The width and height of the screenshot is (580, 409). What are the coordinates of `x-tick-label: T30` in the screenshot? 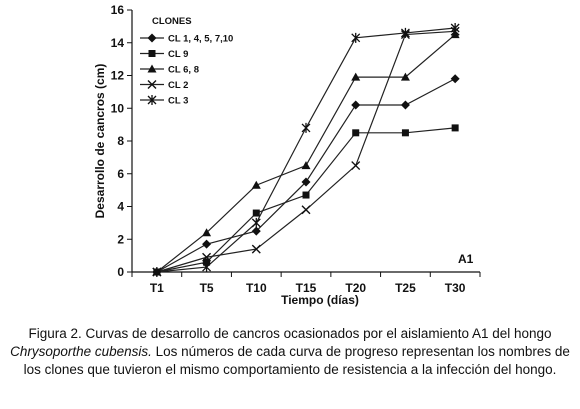 It's located at (455, 288).